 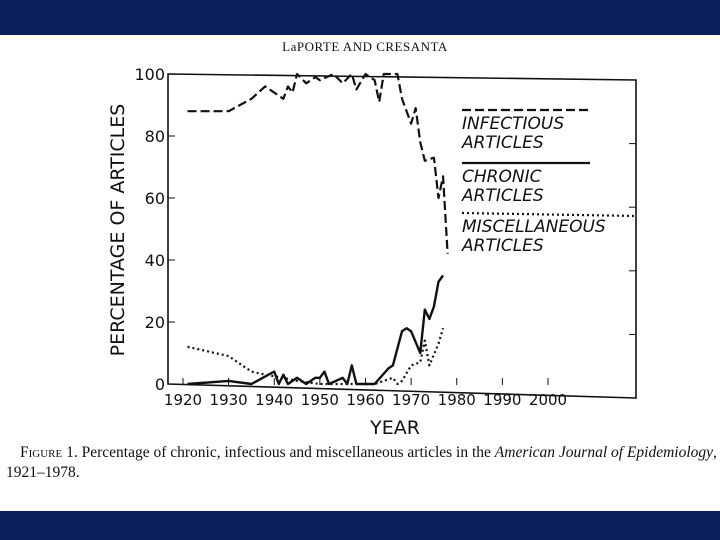 I want to click on y-tick-label: 40, so click(x=155, y=260).